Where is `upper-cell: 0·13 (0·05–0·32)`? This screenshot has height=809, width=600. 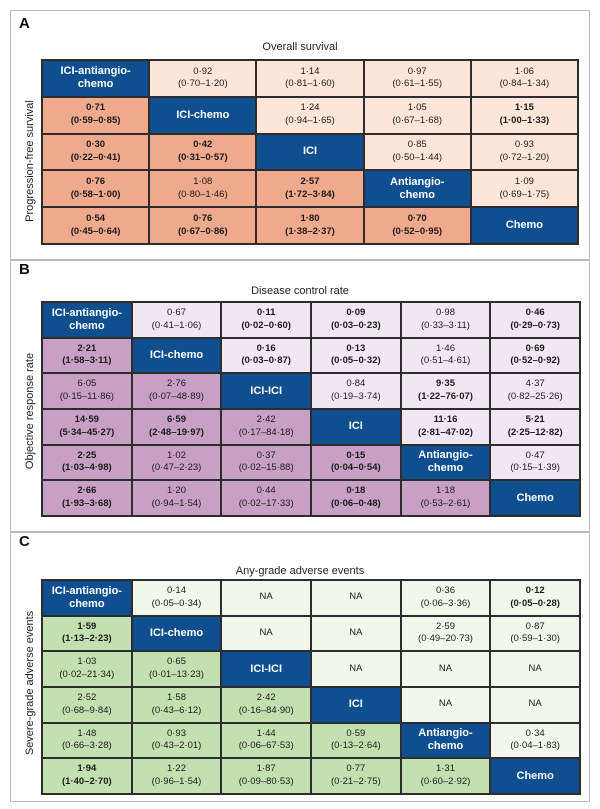
upper-cell: 0·13 (0·05–0·32) is located at coordinates (355, 355).